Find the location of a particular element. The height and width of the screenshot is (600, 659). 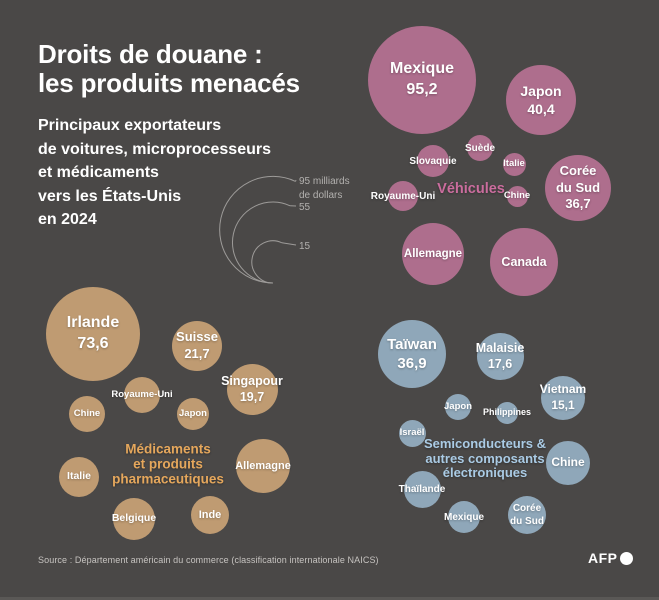

bubble-semiconducteurs-philippines: Philippines is located at coordinates (507, 413).